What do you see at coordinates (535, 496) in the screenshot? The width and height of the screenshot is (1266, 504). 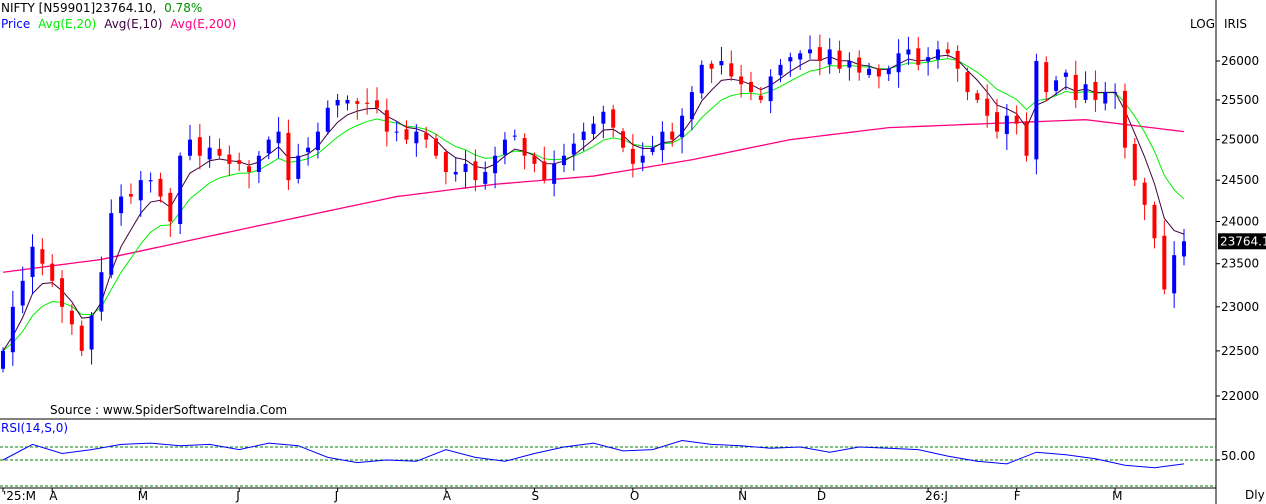 I see `month-label: S` at bounding box center [535, 496].